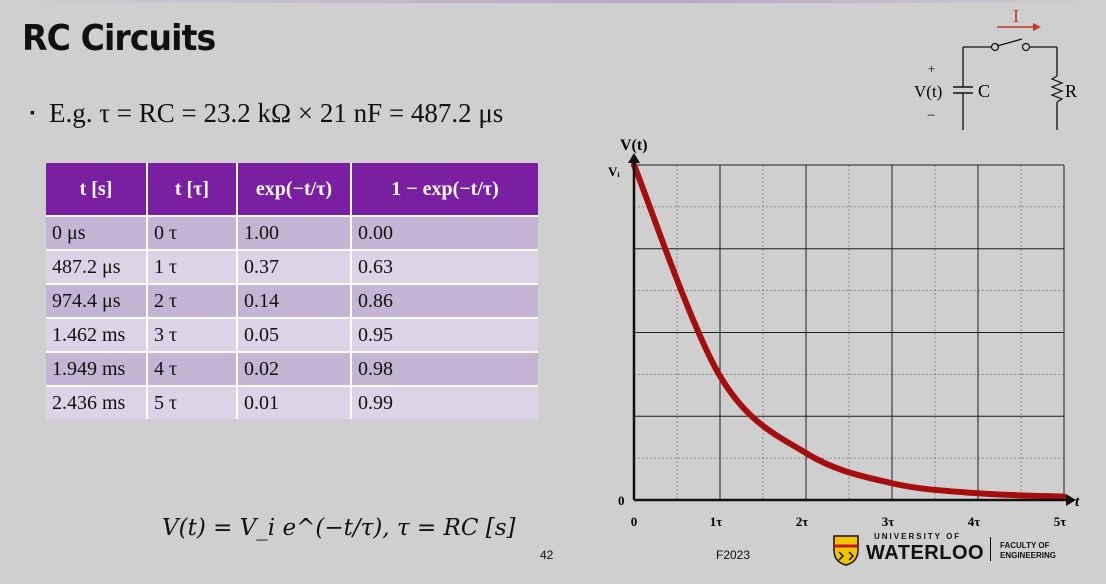  What do you see at coordinates (97, 300) in the screenshot?
I see `cell: 974.4 μs` at bounding box center [97, 300].